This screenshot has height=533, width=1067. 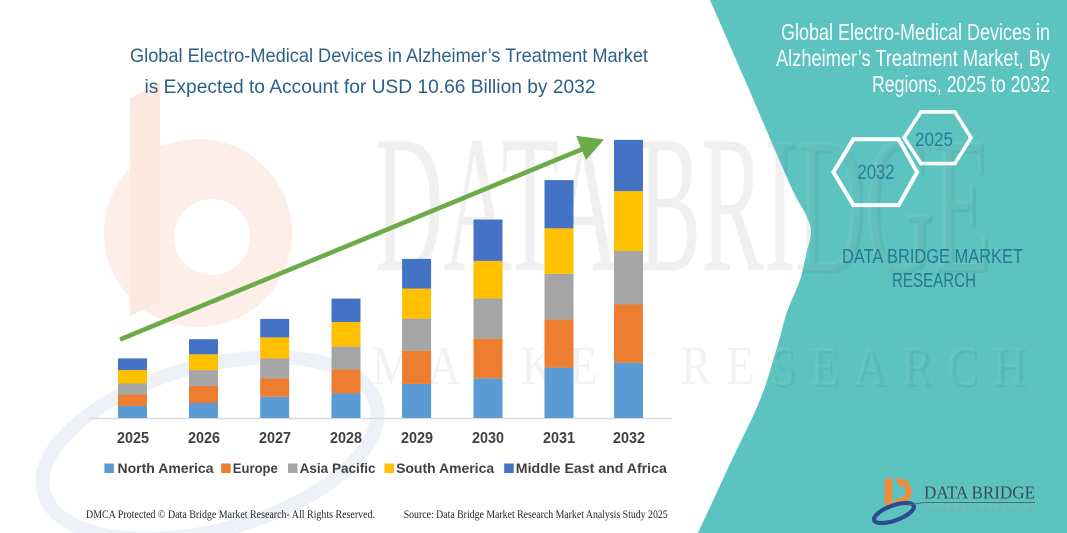 What do you see at coordinates (338, 468) in the screenshot?
I see `svg-text: Asia Pacific` at bounding box center [338, 468].